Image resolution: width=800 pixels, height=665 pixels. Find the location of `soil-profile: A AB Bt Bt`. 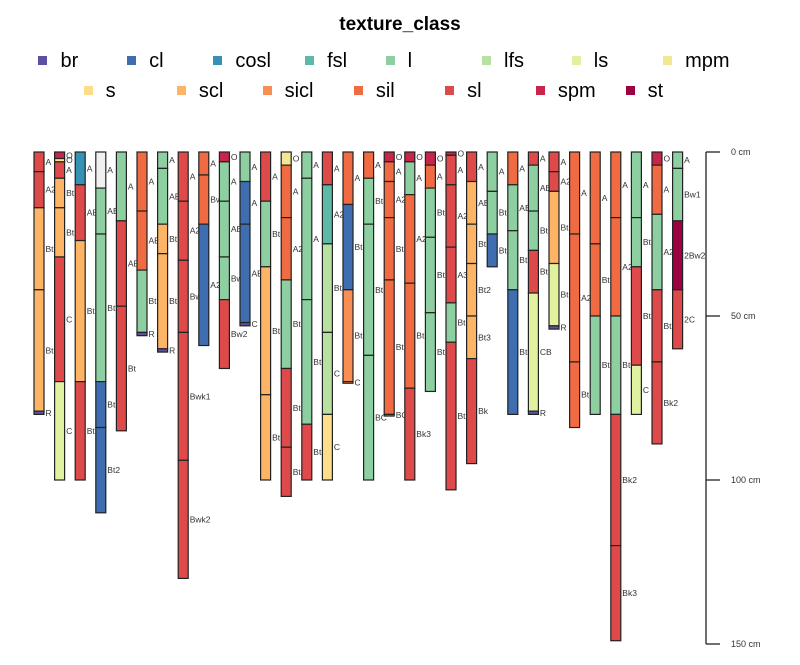

soil-profile: A AB Bt Bt is located at coordinates (86, 316).